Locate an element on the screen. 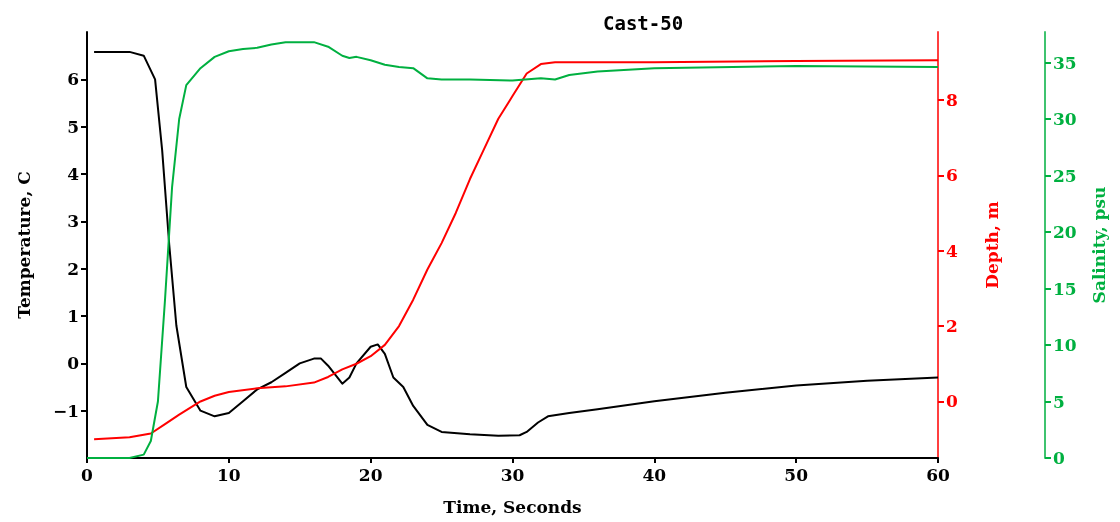 This screenshot has height=522, width=1120. y3-axis-title: Salinity, psu is located at coordinates (1098, 245).